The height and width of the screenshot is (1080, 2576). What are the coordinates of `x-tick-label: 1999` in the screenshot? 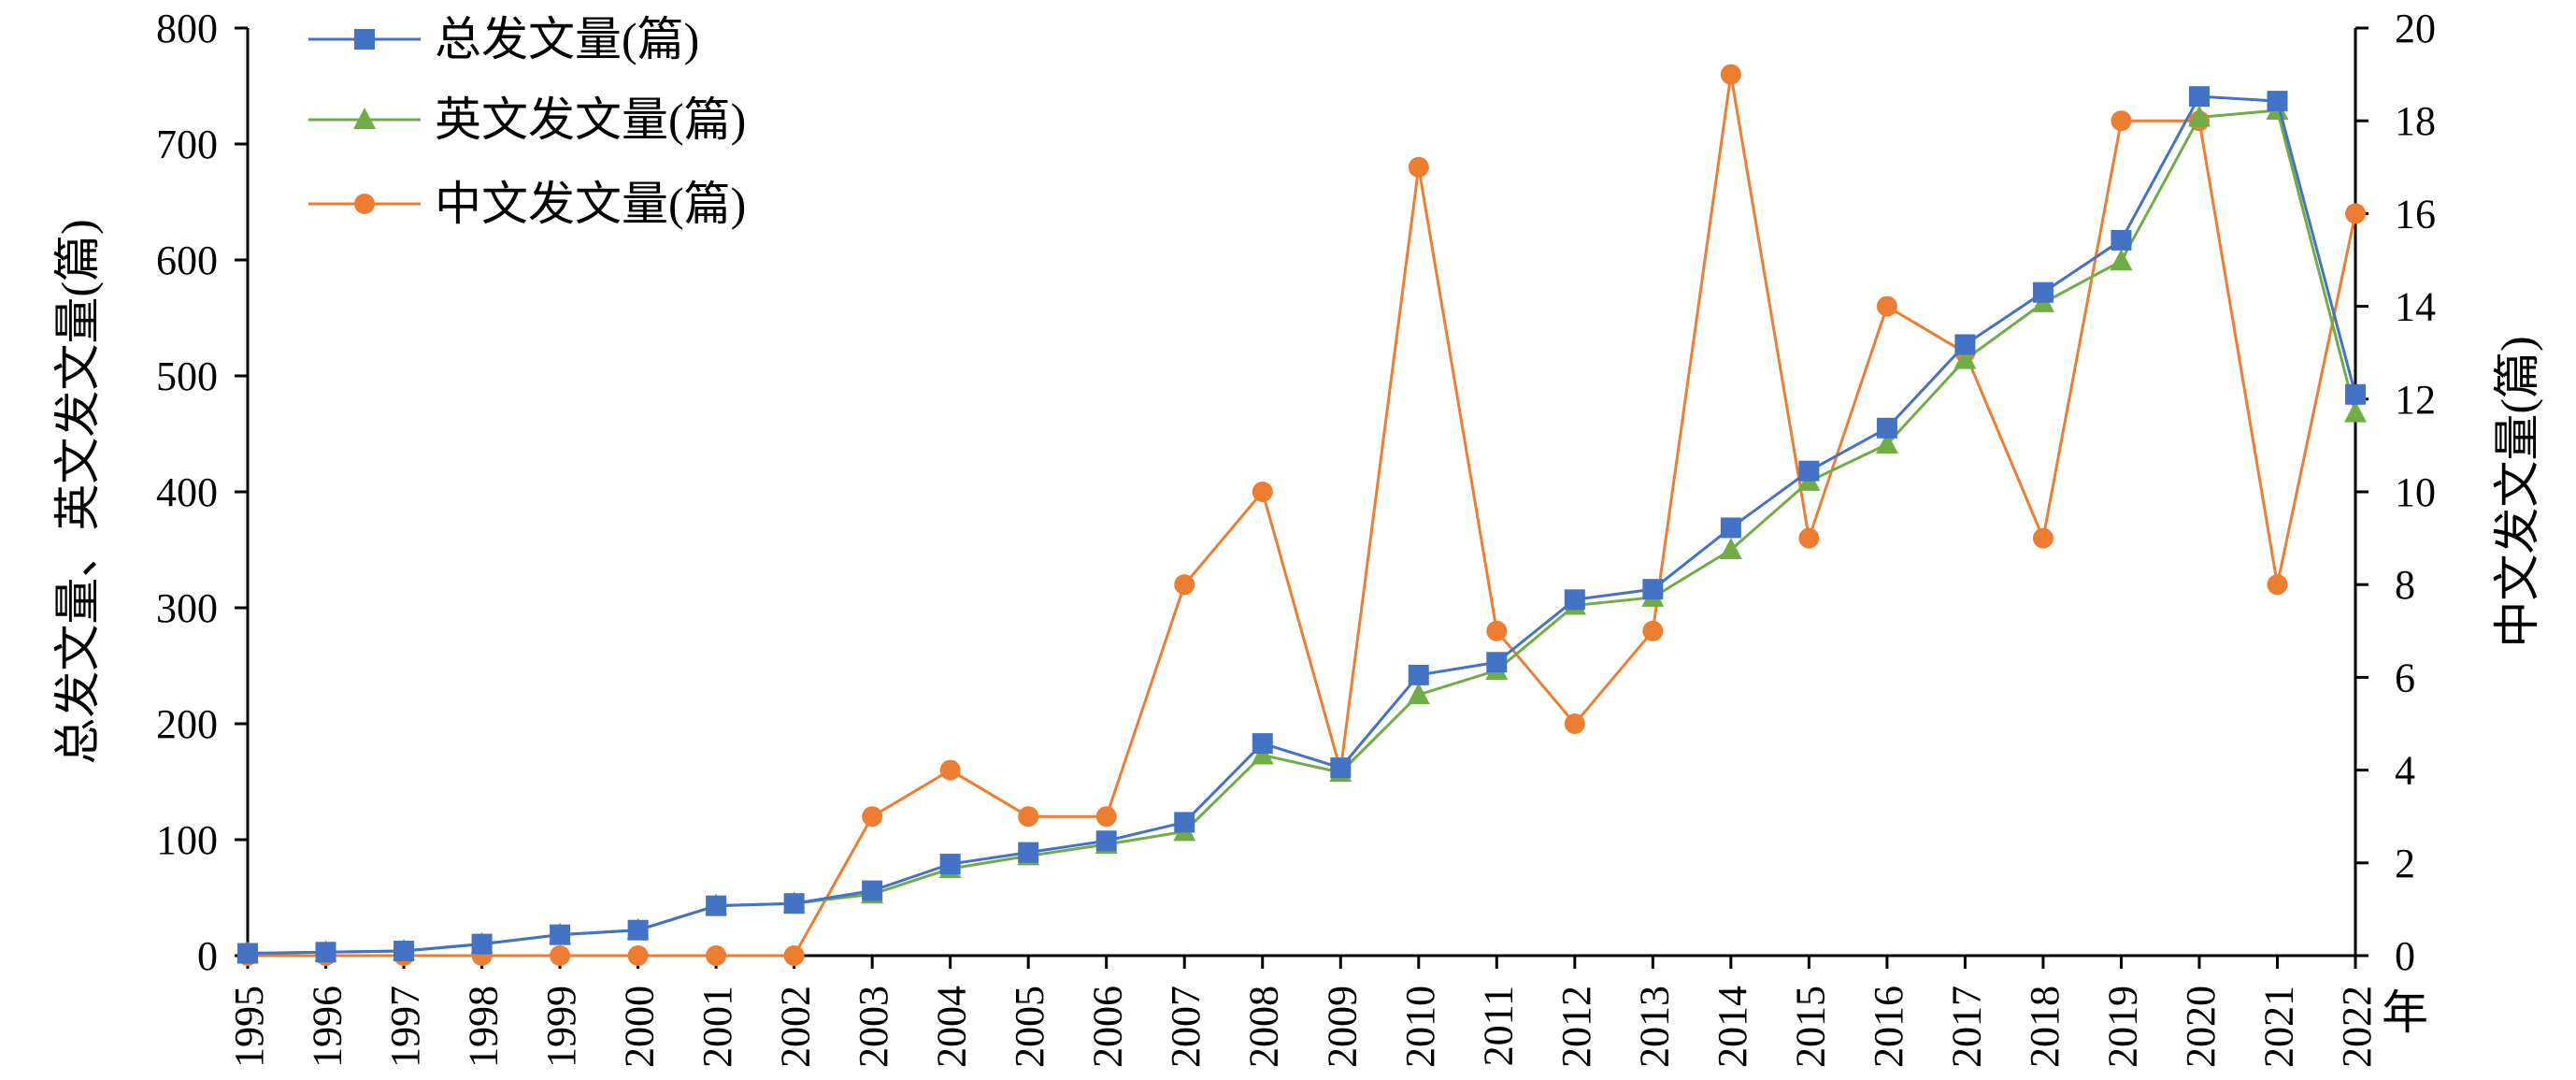 It's located at (561, 1027).